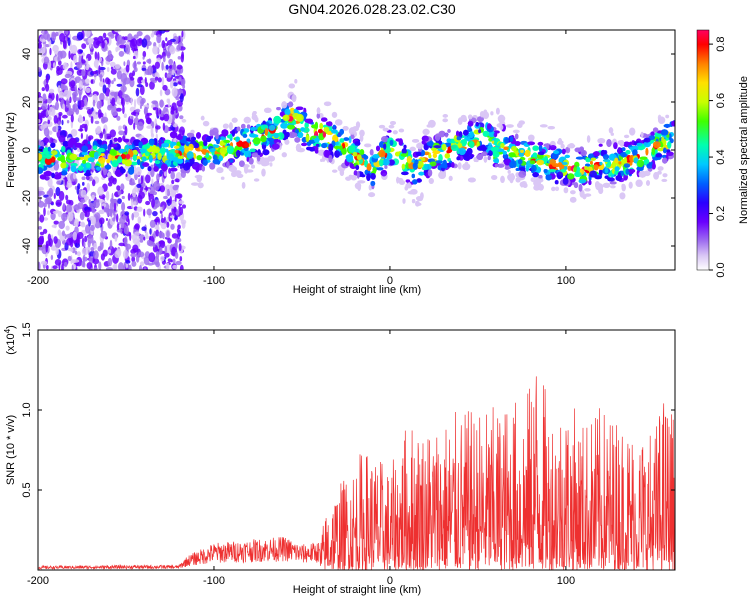 The image size is (750, 600). What do you see at coordinates (214, 281) in the screenshot?
I see `x-tick-label: -100` at bounding box center [214, 281].